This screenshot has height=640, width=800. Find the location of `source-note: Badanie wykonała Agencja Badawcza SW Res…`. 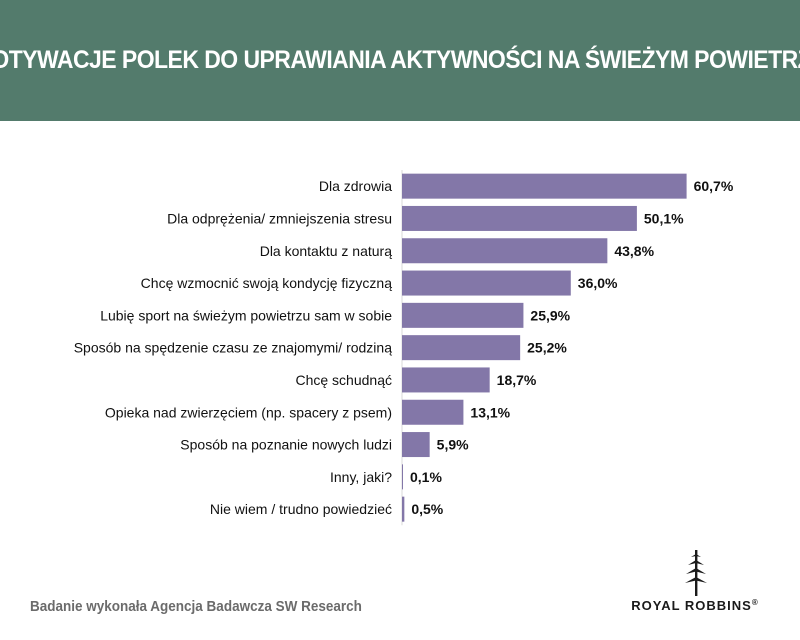

source-note: Badanie wykonała Agencja Badawcza SW Res… is located at coordinates (196, 606).